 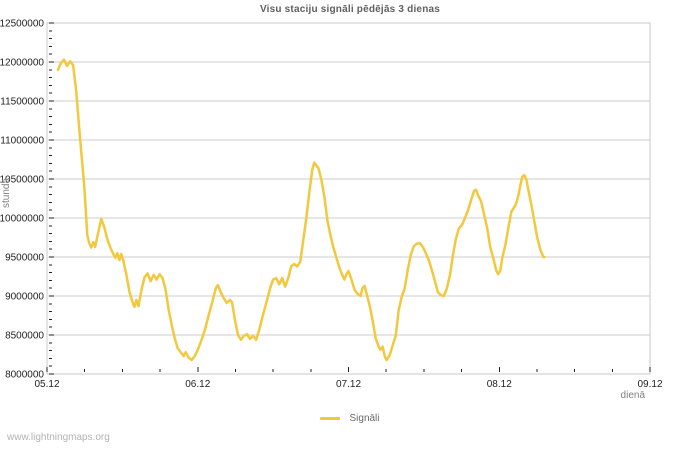 What do you see at coordinates (632, 395) in the screenshot?
I see `x-axis-unit-label: dienā` at bounding box center [632, 395].